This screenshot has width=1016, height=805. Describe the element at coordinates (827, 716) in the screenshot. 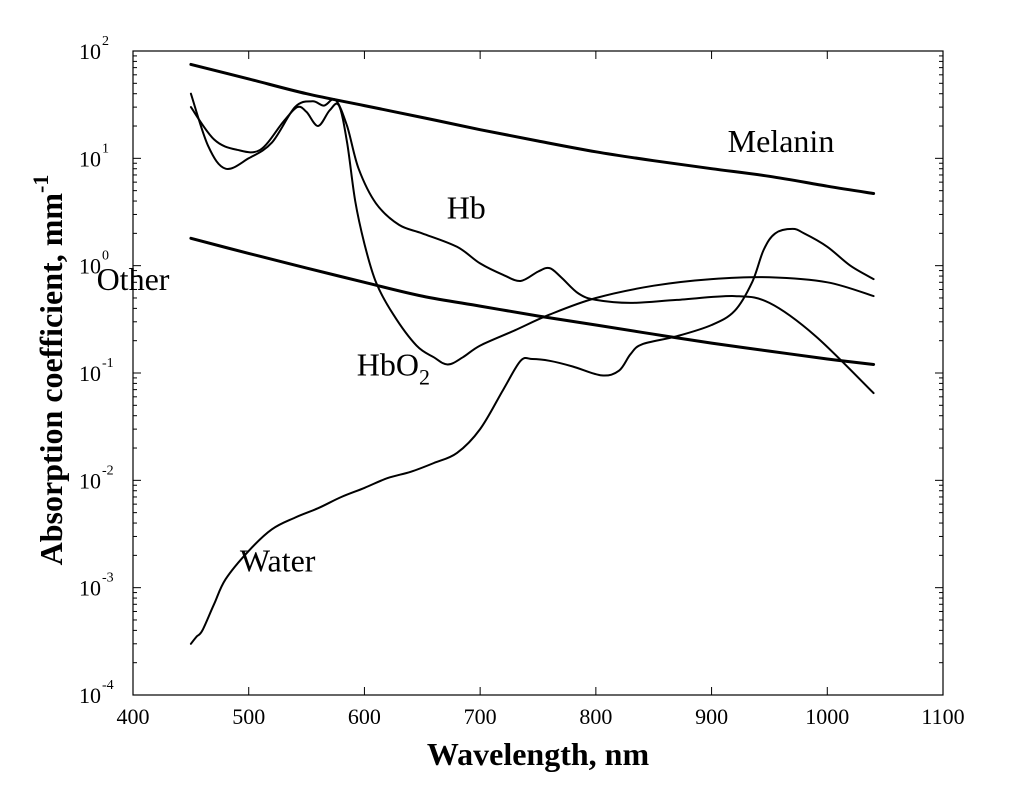

I see `x-tick-label: 1000` at that location.